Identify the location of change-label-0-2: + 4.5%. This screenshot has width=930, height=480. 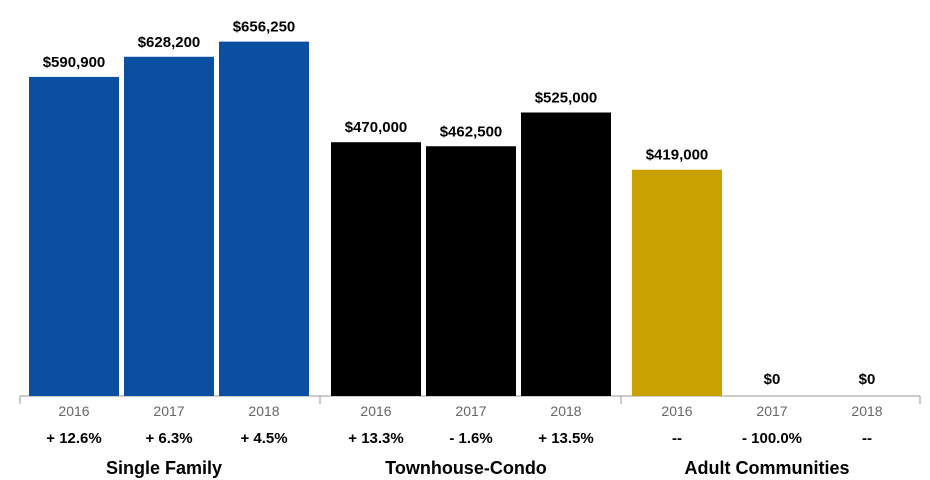
(263, 438).